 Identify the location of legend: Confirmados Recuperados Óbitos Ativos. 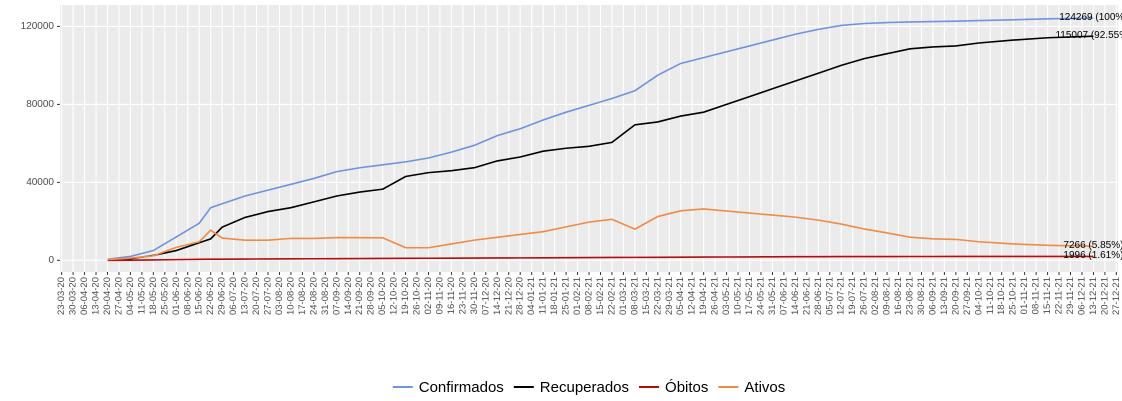
(588, 387).